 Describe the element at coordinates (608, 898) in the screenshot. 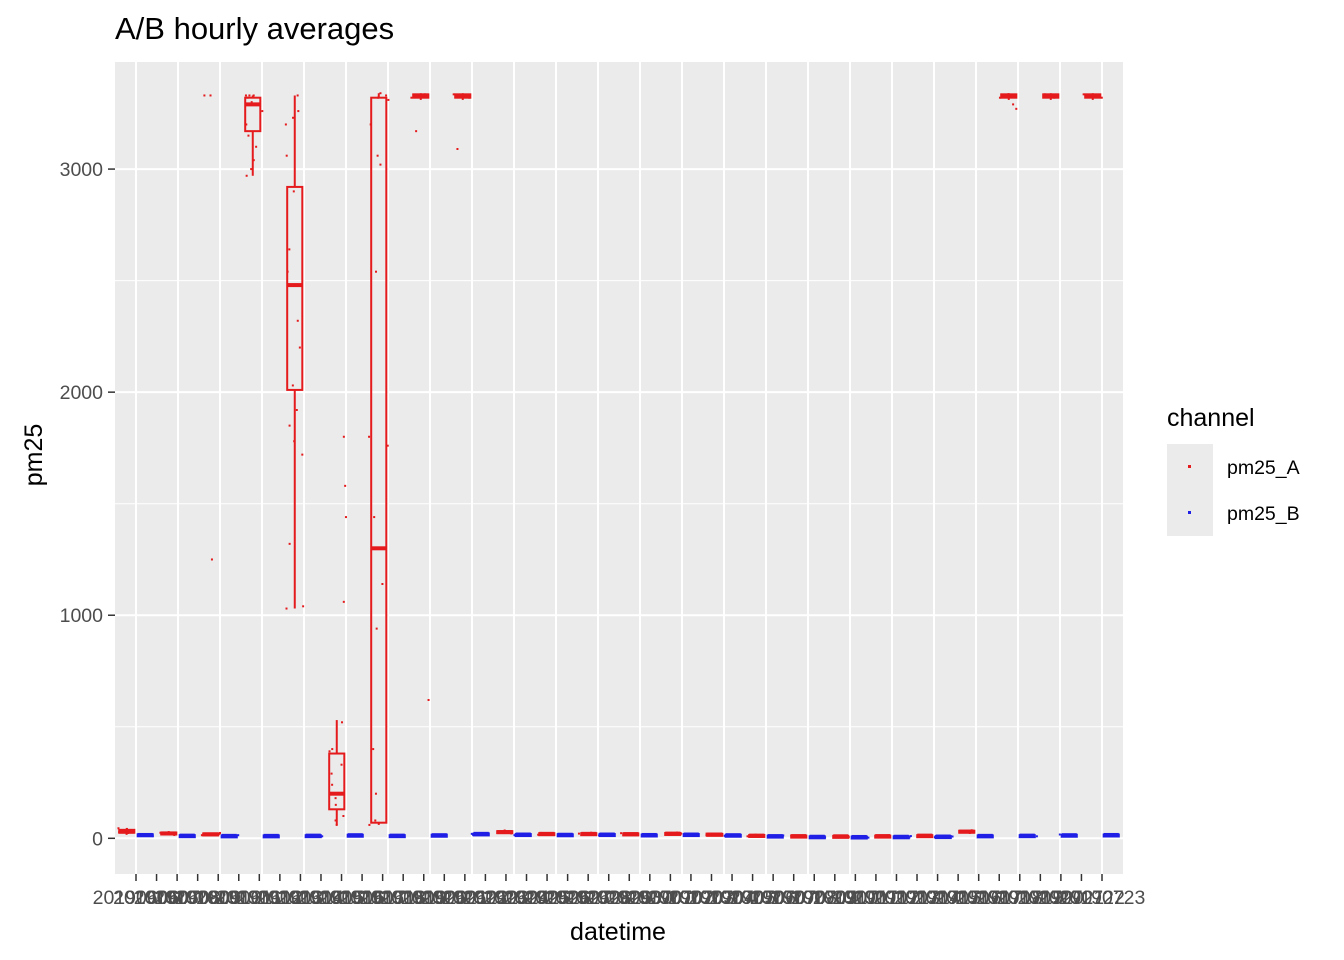

I see `x-tick-label: 20190629` at that location.